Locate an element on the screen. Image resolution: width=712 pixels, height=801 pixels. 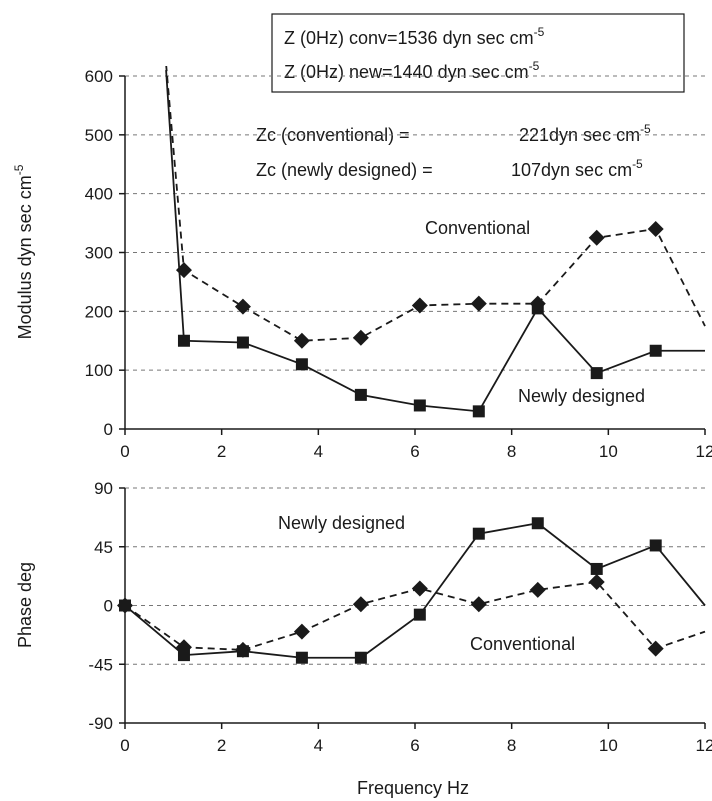
bottom-conventional-label: Conventional is located at coordinates (522, 644).